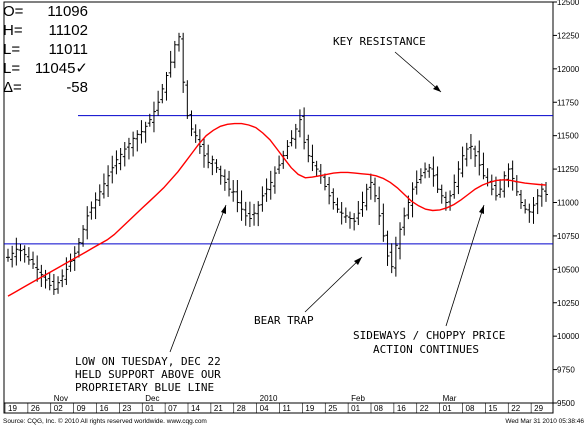  What do you see at coordinates (67, 11) in the screenshot?
I see `ohlc-value: 11096` at bounding box center [67, 11].